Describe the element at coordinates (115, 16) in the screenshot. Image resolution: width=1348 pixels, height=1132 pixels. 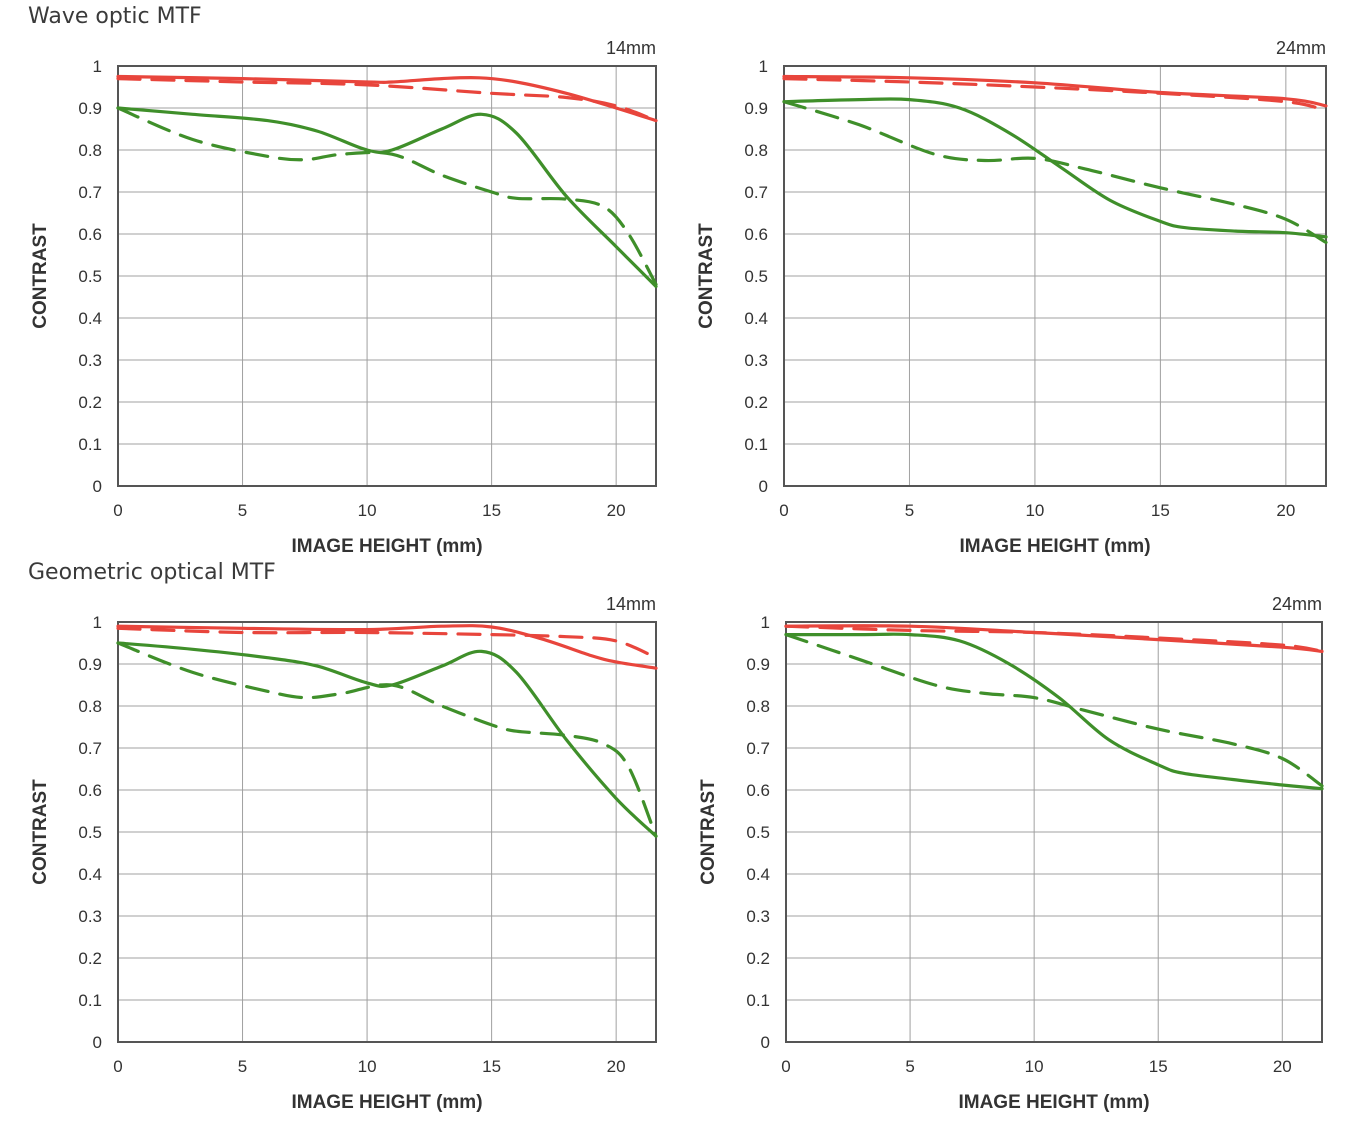
I see `wave-optic-title: Wave optic MTF` at that location.